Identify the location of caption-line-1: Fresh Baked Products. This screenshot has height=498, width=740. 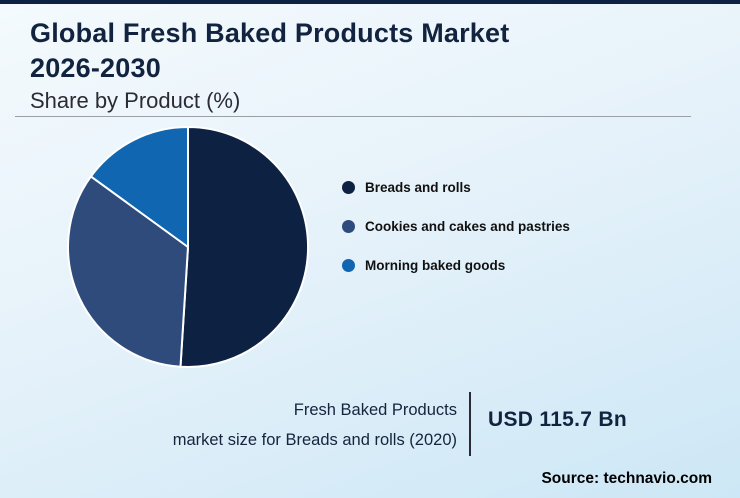
(375, 410).